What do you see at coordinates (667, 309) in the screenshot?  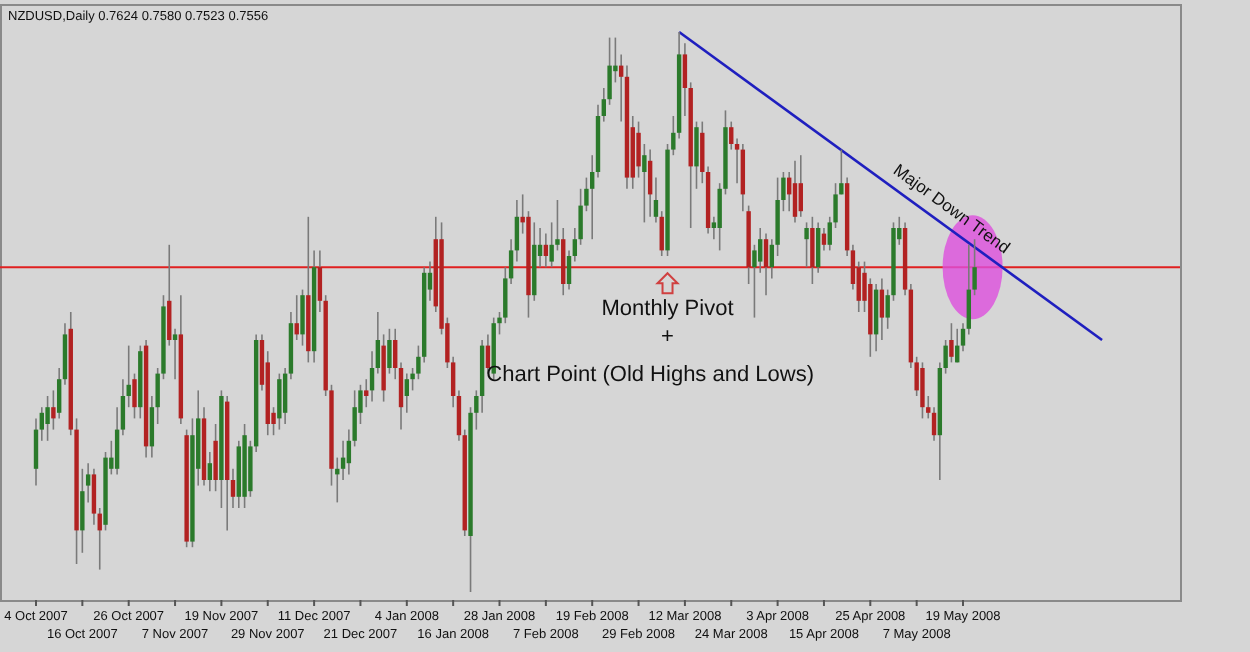 I see `annotation: Monthly Pivot` at bounding box center [667, 309].